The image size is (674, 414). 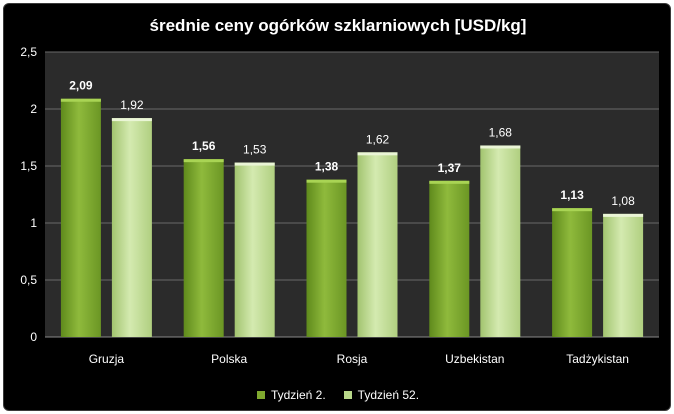 What do you see at coordinates (352, 359) in the screenshot?
I see `x-tick-label: Rosja` at bounding box center [352, 359].